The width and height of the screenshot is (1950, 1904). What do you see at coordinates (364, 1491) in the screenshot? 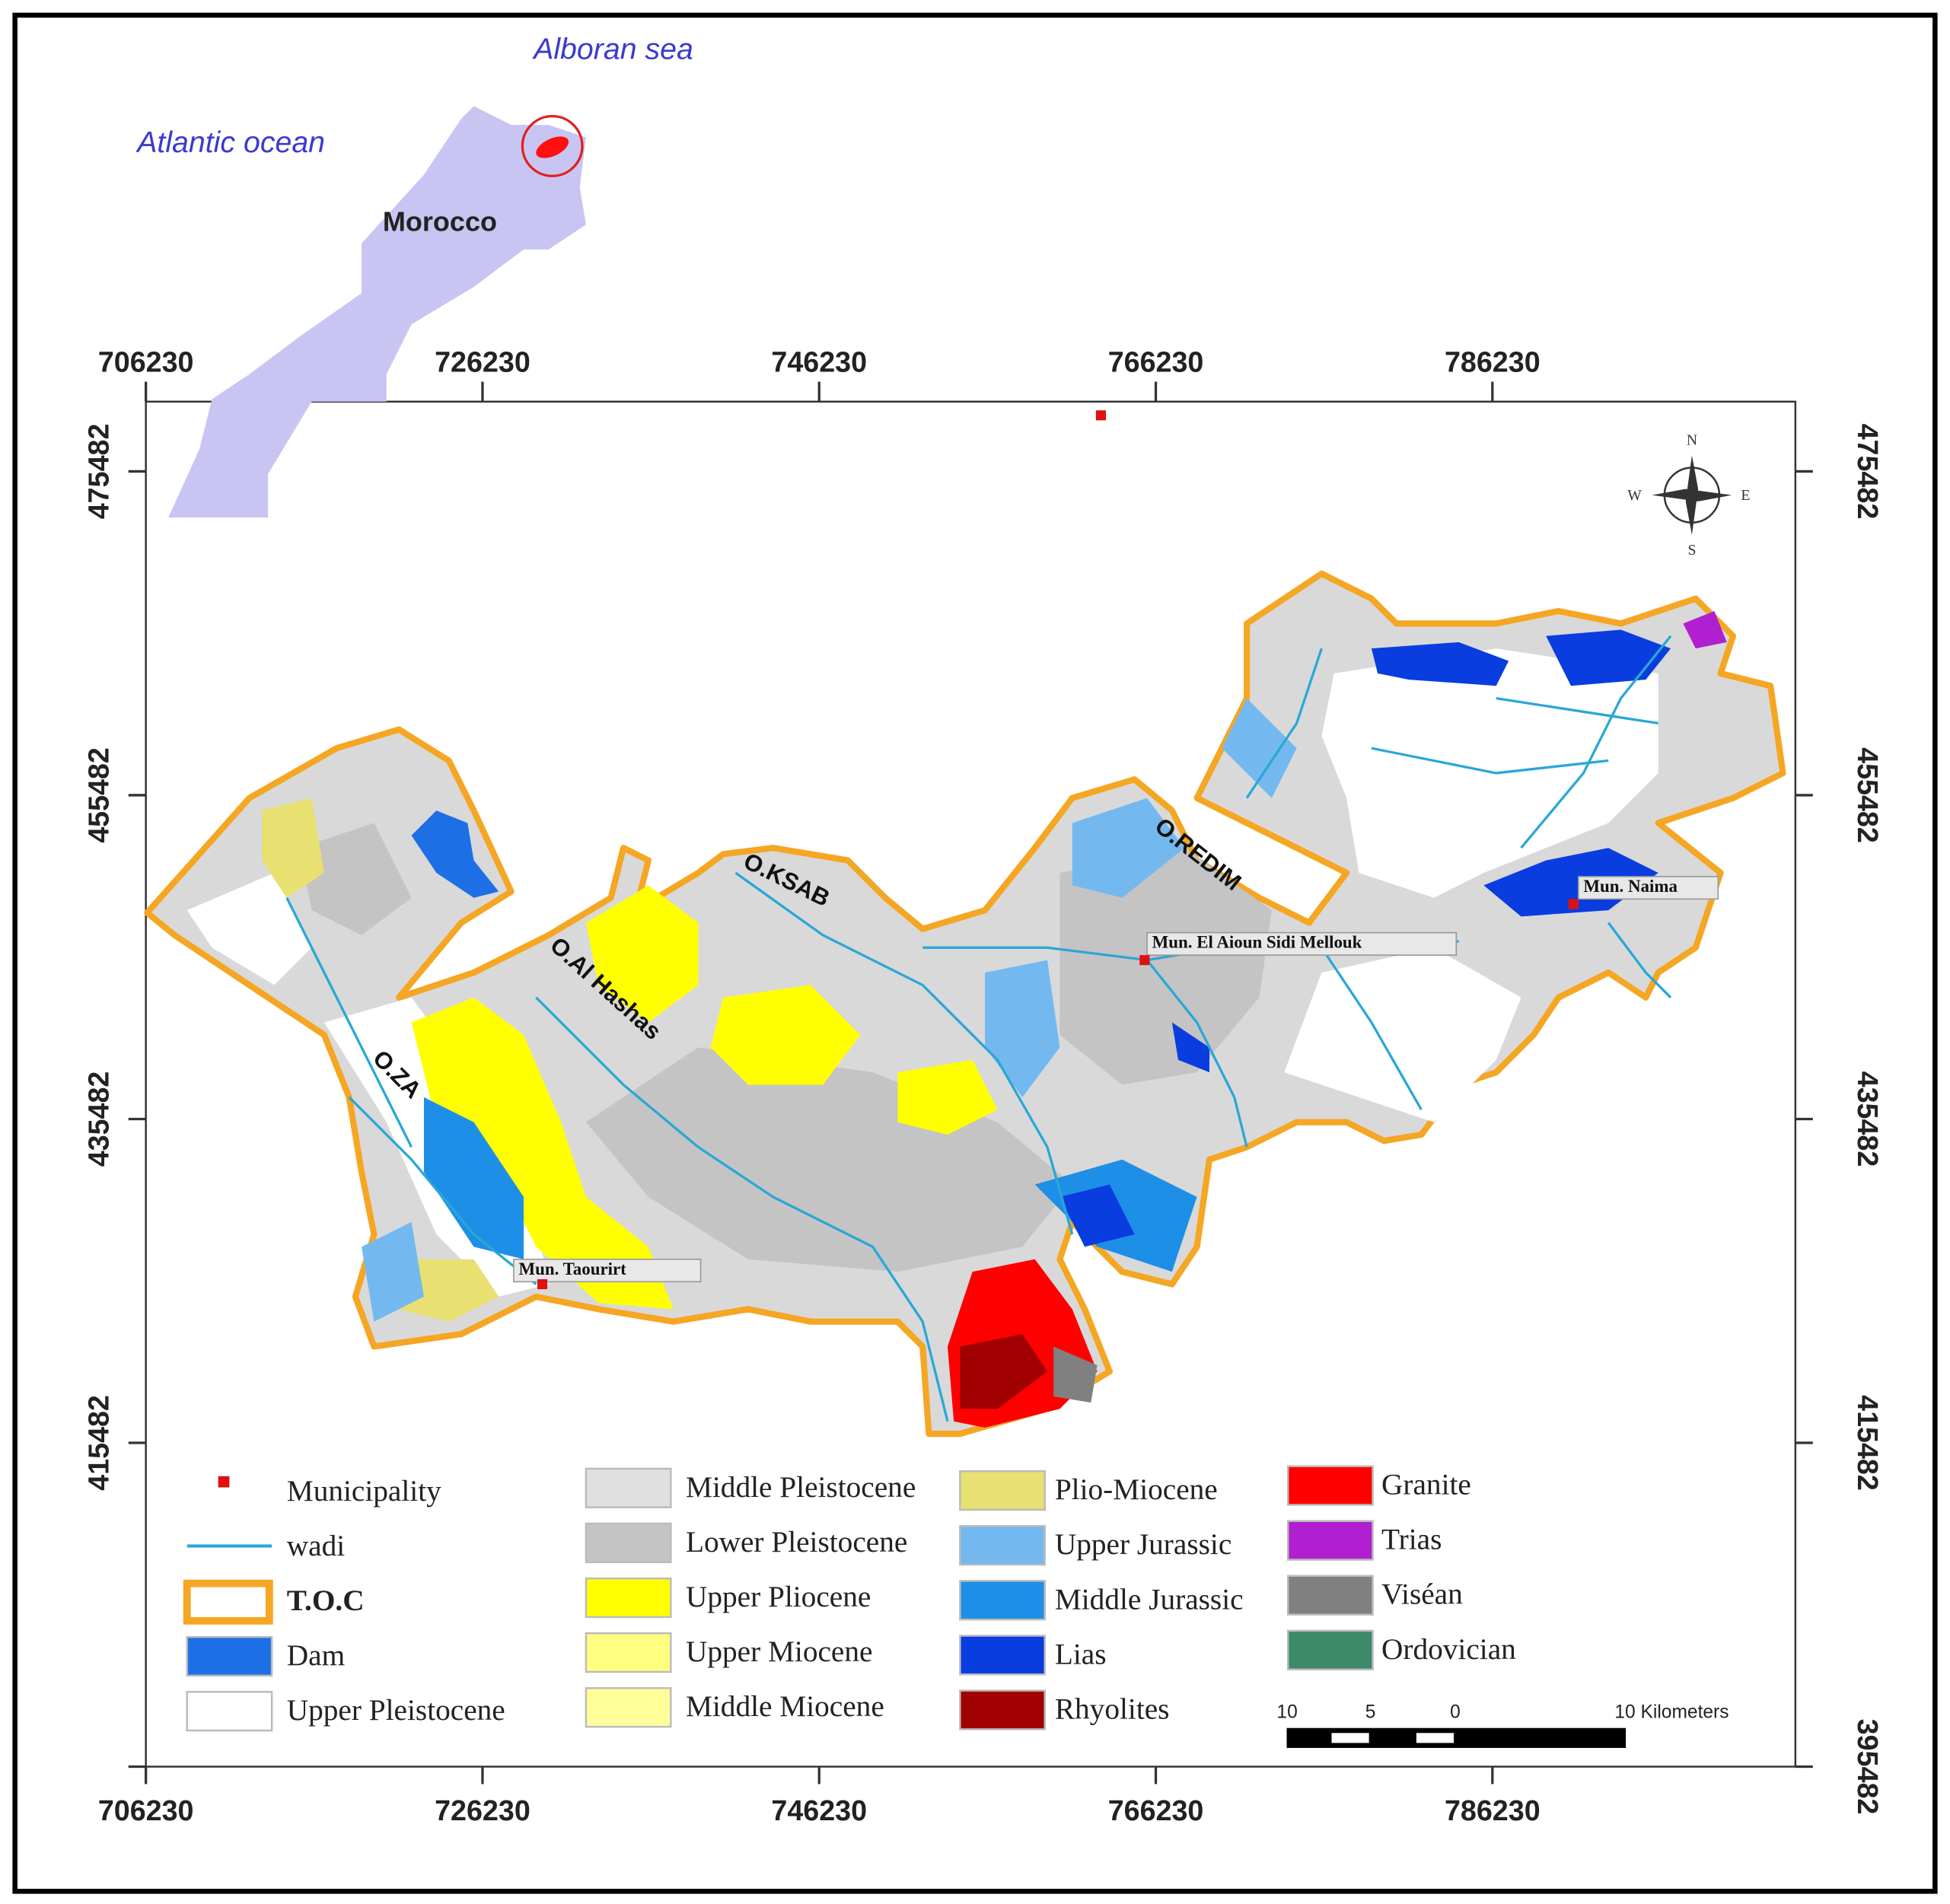
I see `legend-label: Municipality` at bounding box center [364, 1491].